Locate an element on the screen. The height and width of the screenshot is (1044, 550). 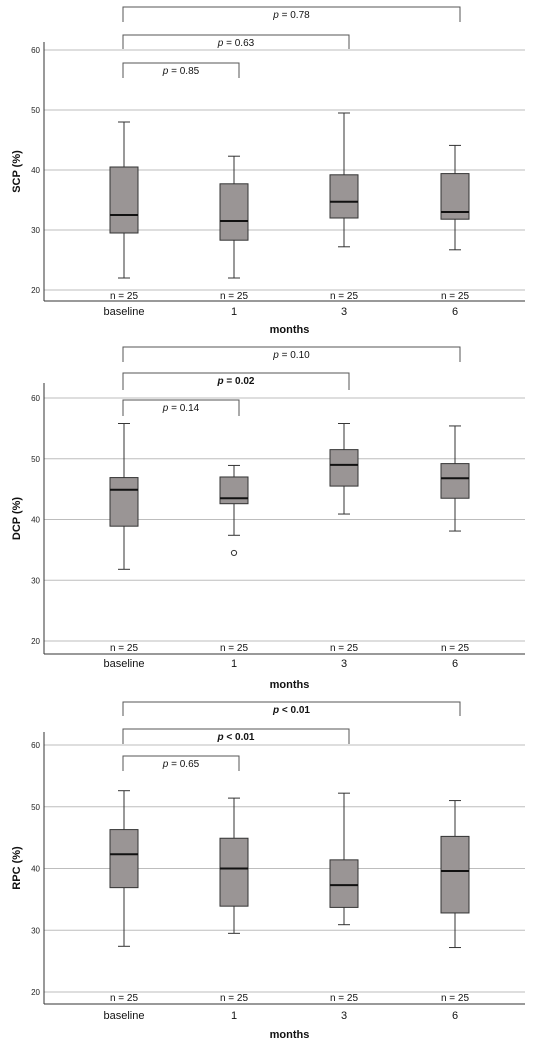
p-value-label: p = 0.65 is located at coordinates (181, 764).